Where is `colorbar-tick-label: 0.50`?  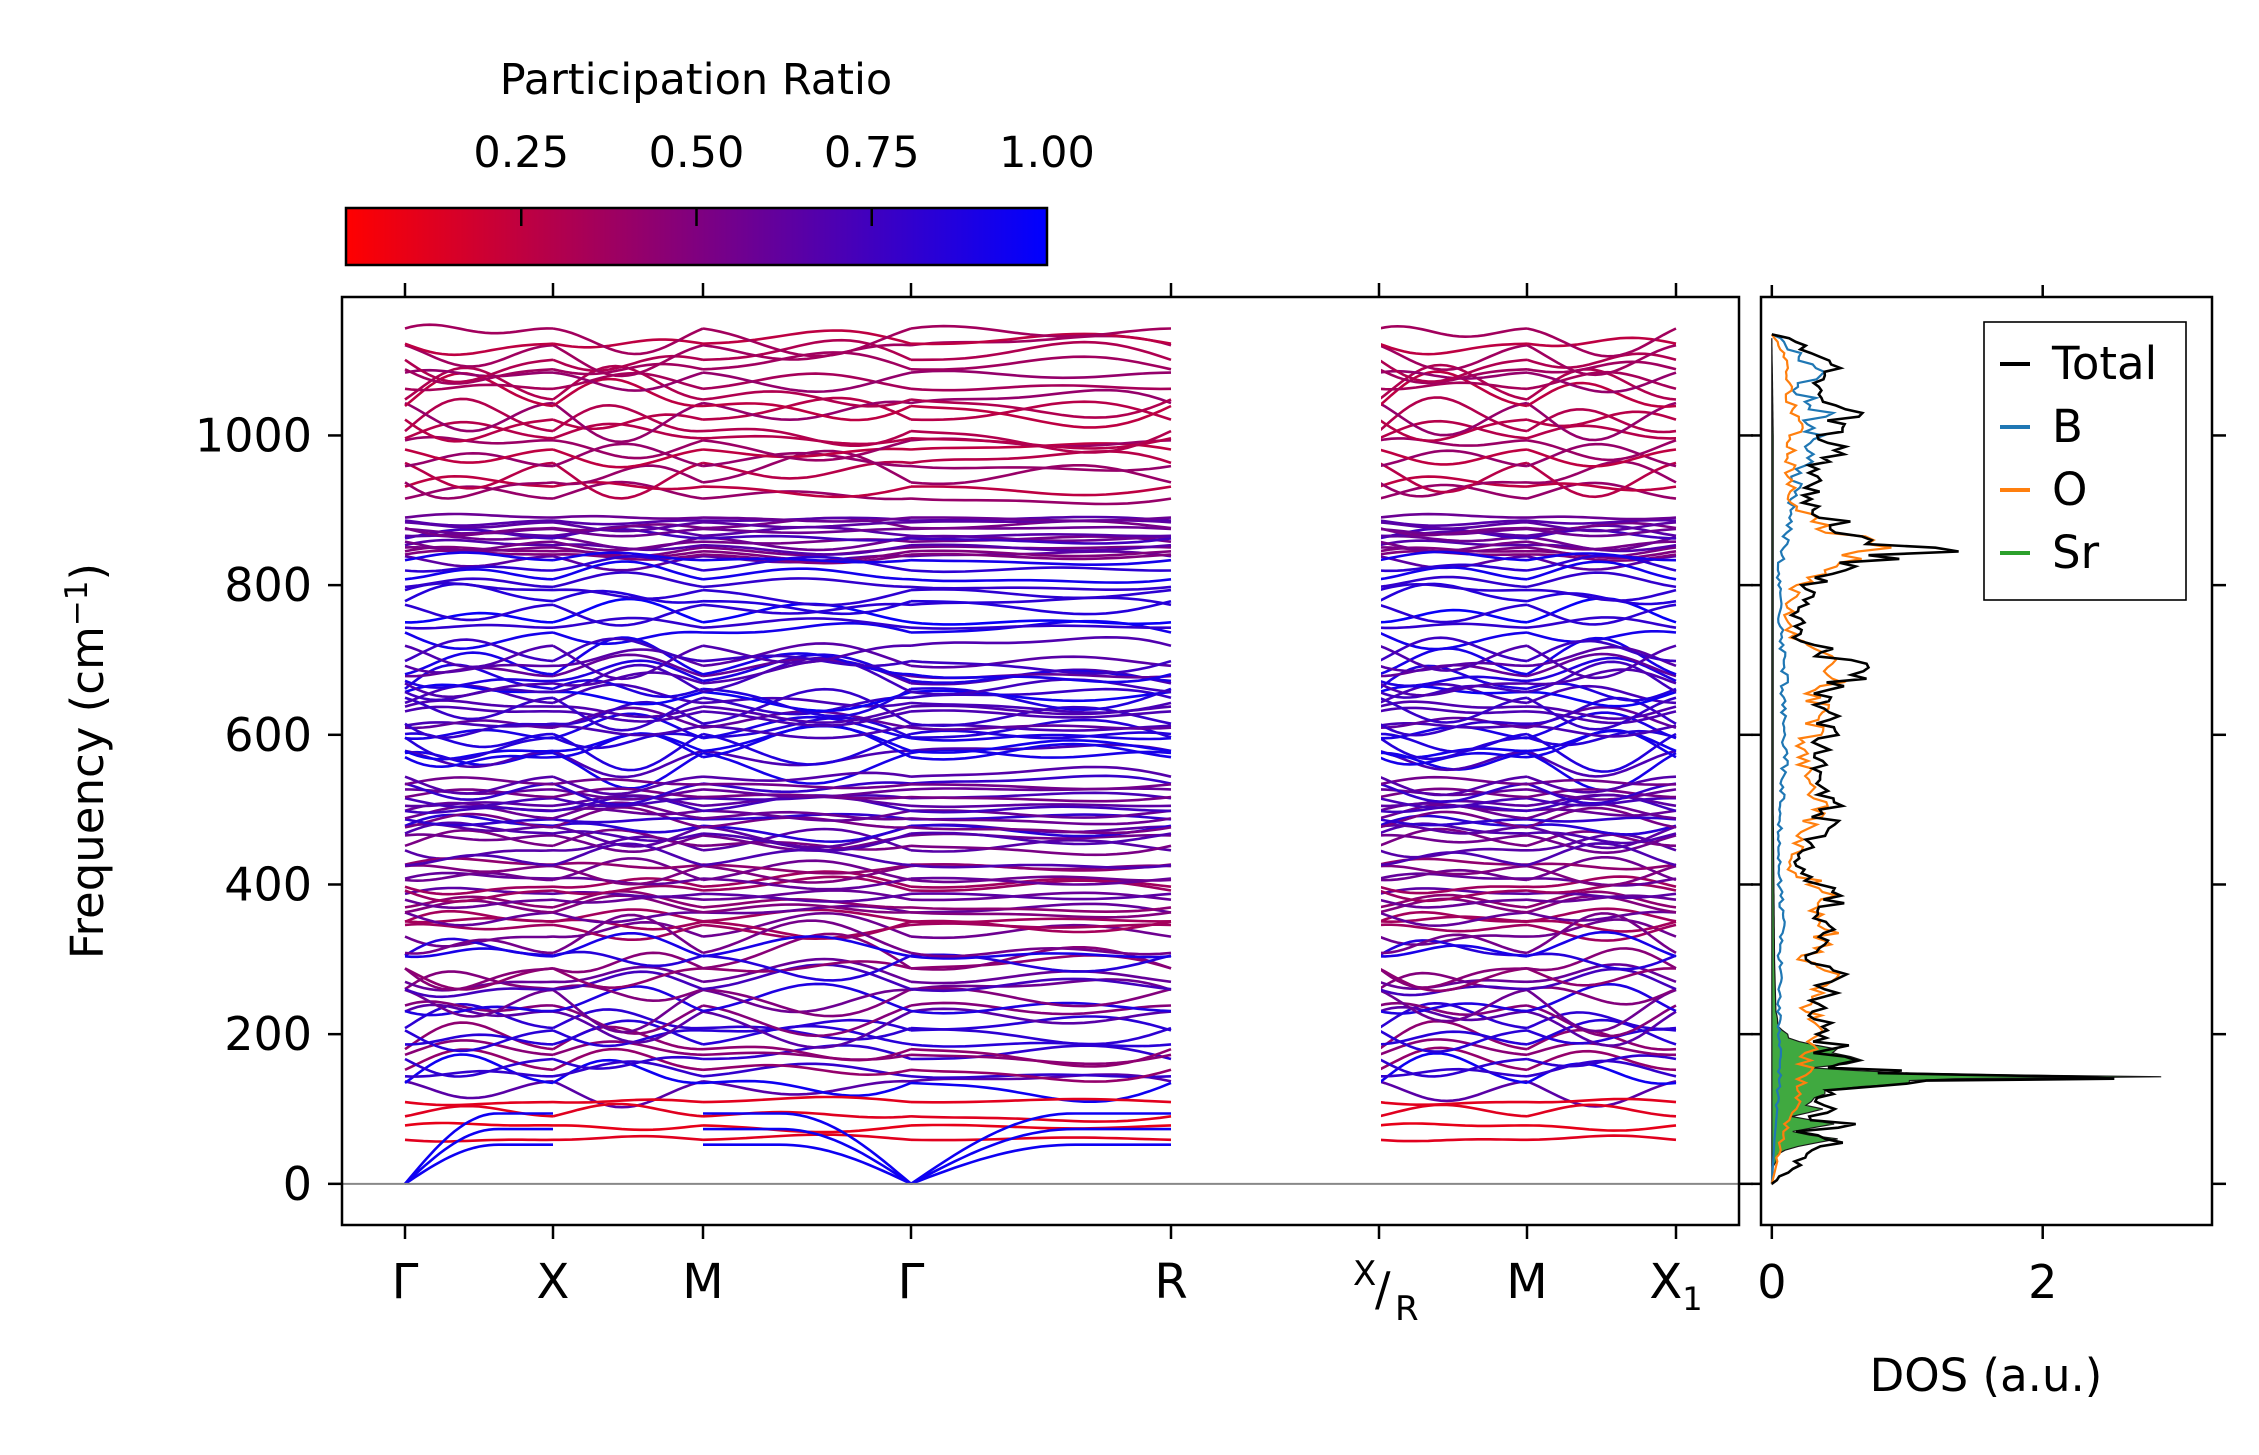
colorbar-tick-label: 0.50 is located at coordinates (697, 153).